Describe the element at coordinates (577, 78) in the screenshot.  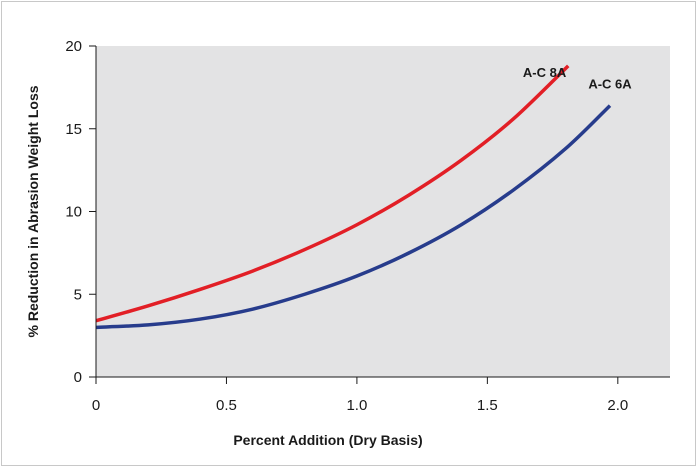
I see `series-labels: A-C 8A A-C 6A` at that location.